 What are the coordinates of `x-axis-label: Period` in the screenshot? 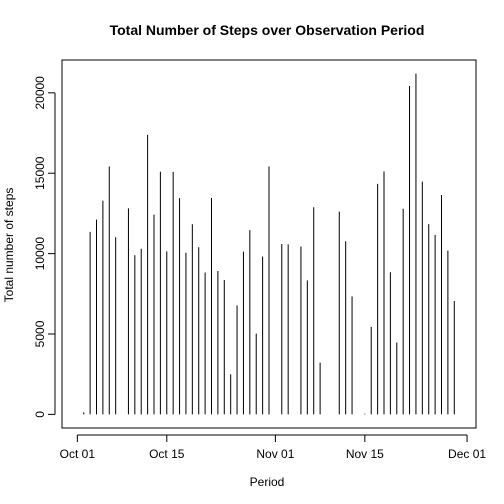 It's located at (267, 482).